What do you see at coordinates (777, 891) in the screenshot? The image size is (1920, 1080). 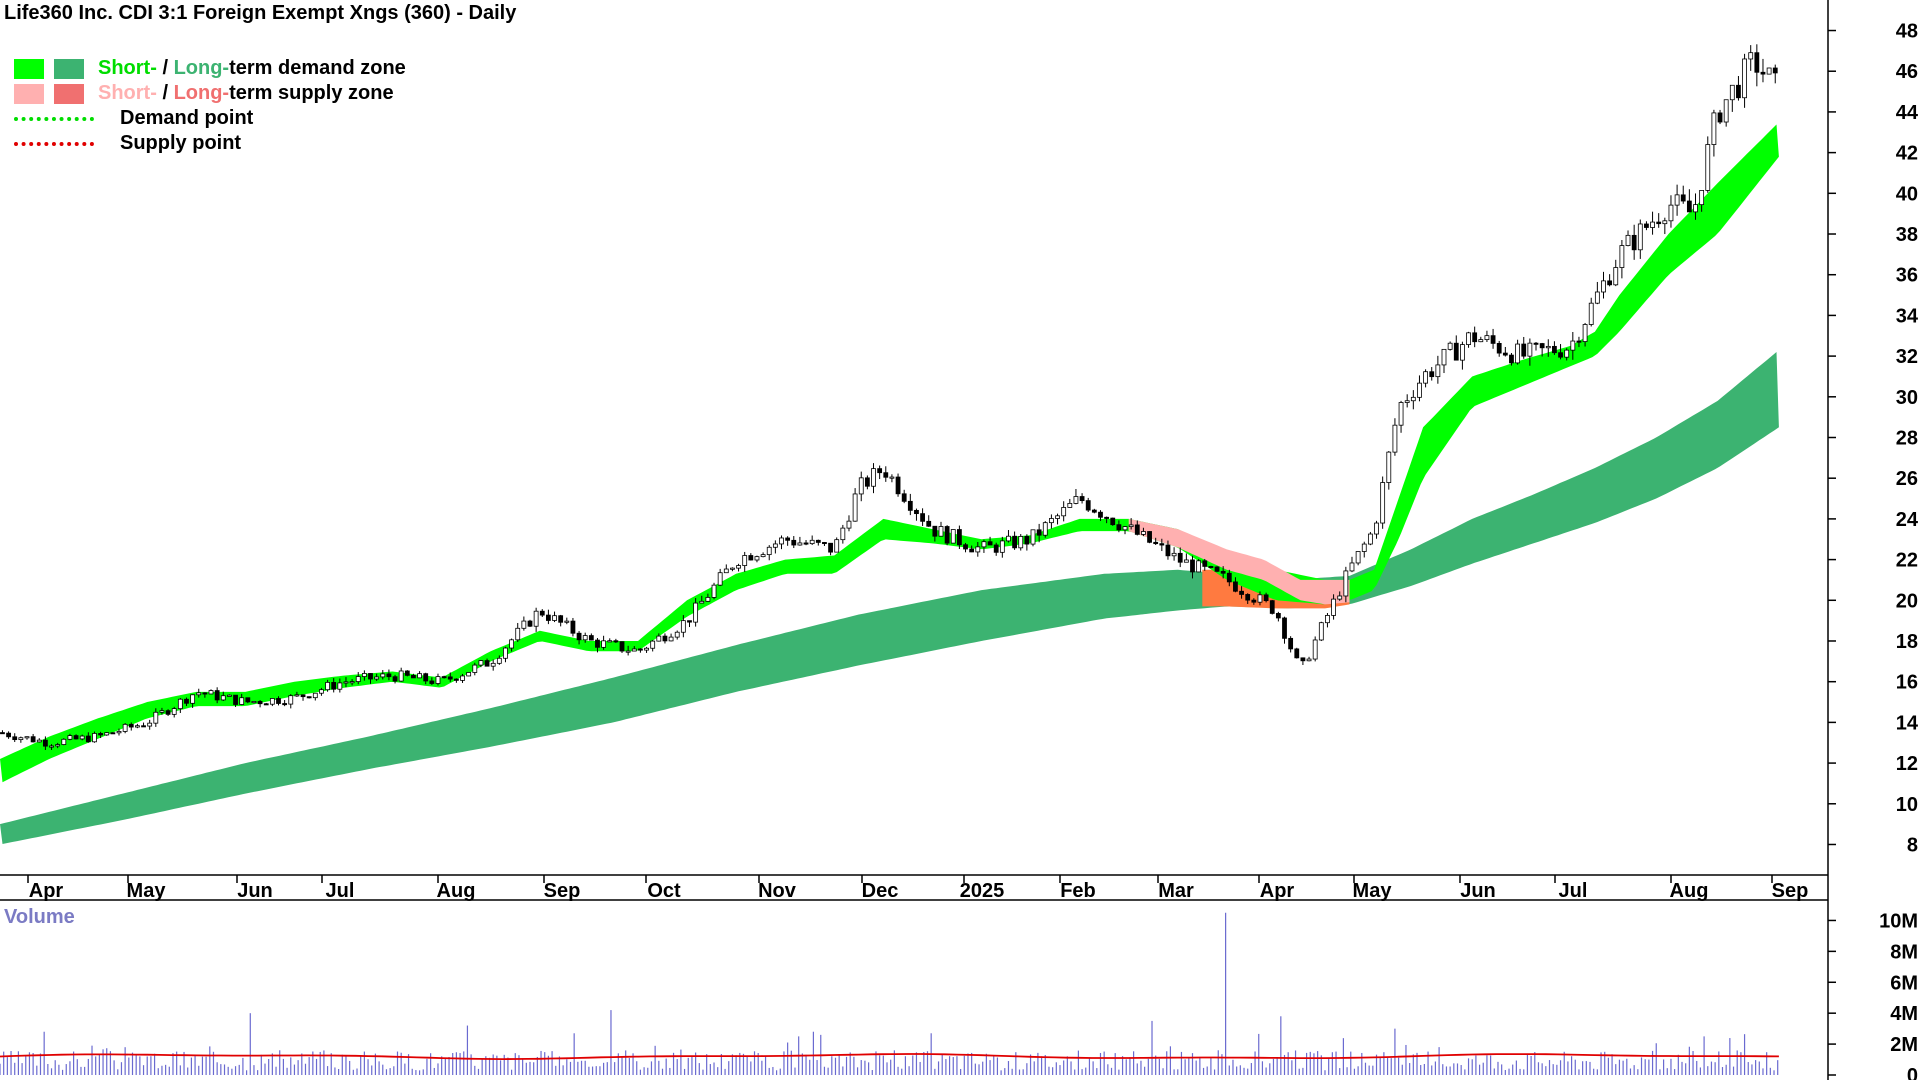 I see `date-tick-label: Nov` at bounding box center [777, 891].